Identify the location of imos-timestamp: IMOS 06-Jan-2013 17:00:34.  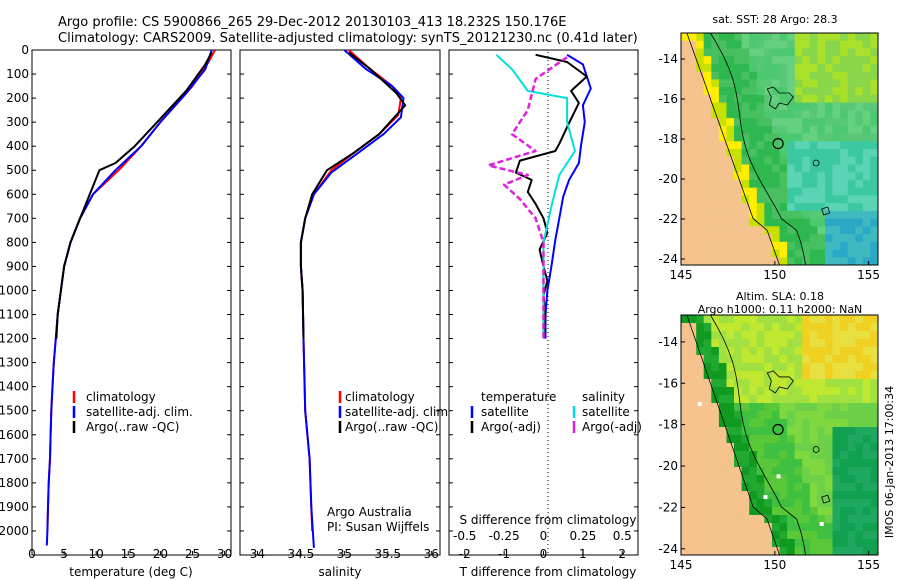
(889, 462).